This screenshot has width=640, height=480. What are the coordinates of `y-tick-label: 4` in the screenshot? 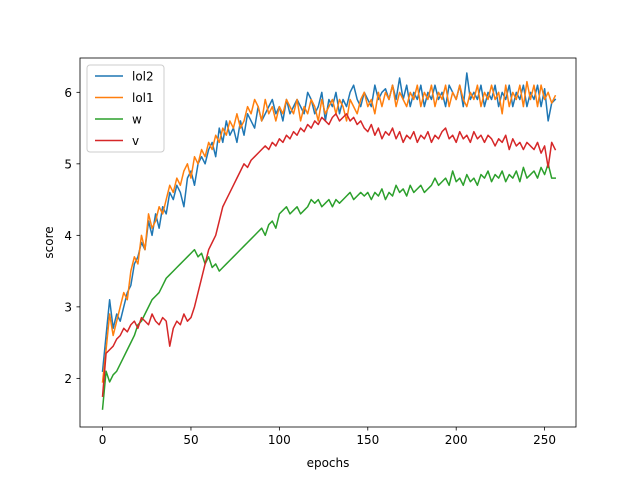 It's located at (68, 236).